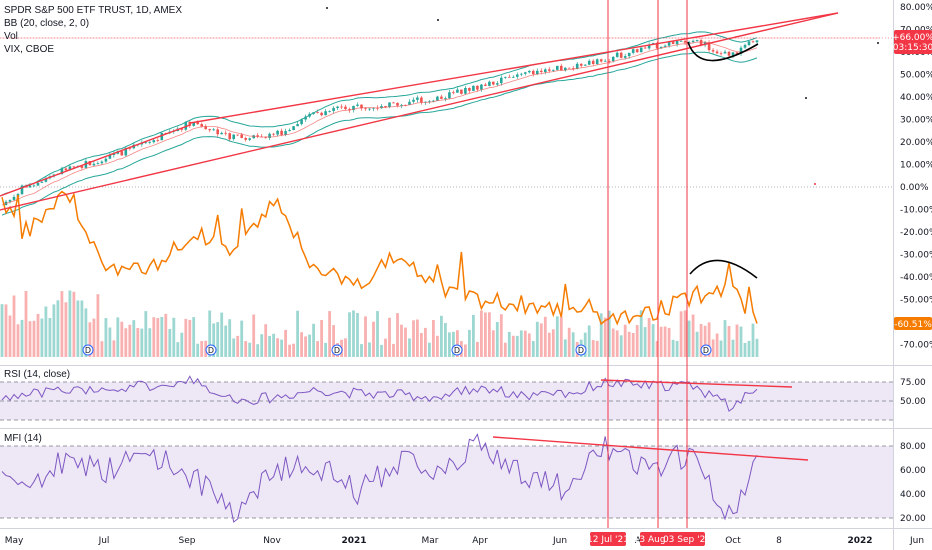 This screenshot has width=932, height=550. What do you see at coordinates (430, 541) in the screenshot?
I see `time-axis-tick: Mar` at bounding box center [430, 541].